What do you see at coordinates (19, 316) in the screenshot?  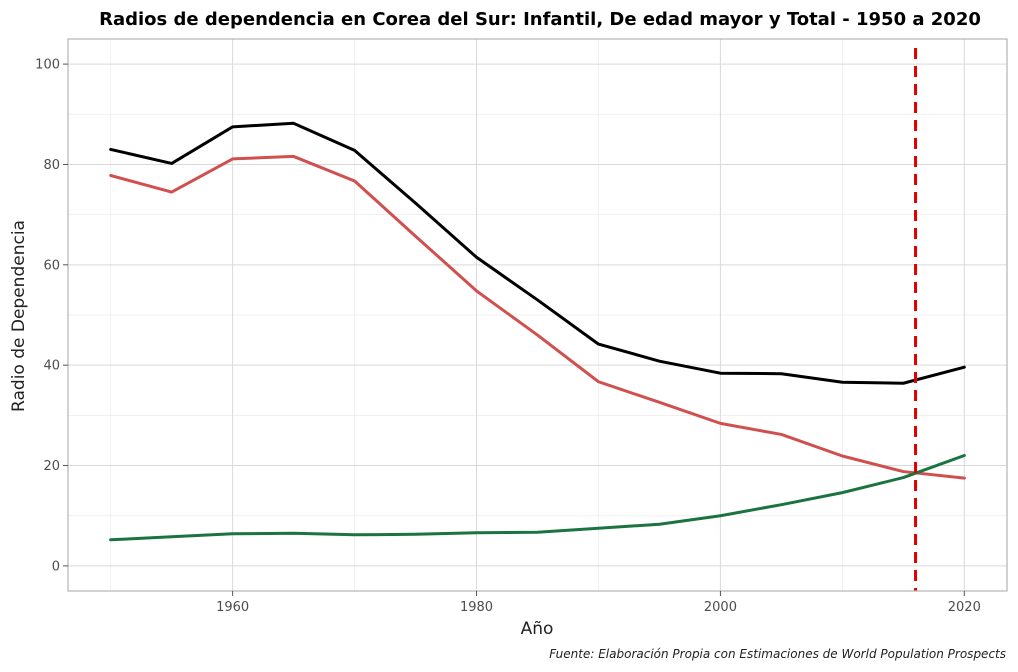 I see `y-axis-label: Radio de Dependencia` at bounding box center [19, 316].